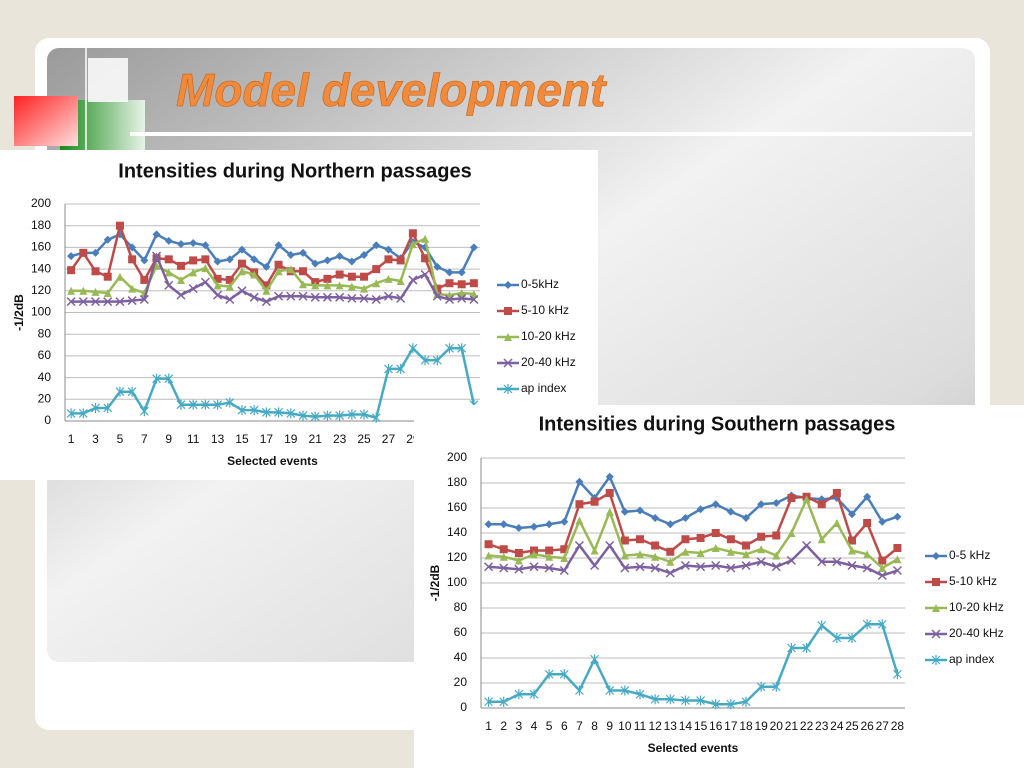 This screenshot has height=768, width=1024. What do you see at coordinates (457, 482) in the screenshot?
I see `y-tick-label: 180` at bounding box center [457, 482].